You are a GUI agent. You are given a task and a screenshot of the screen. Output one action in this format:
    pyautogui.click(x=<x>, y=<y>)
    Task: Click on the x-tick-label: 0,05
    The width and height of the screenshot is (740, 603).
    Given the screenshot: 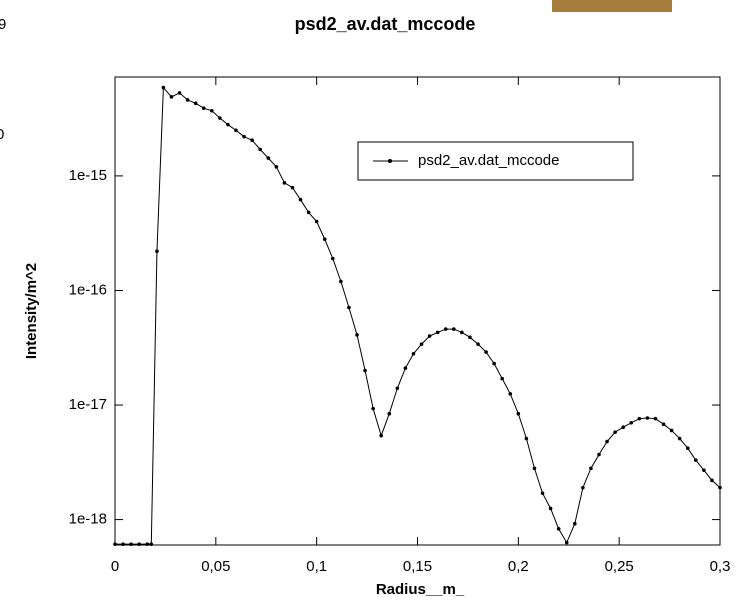 What is the action you would take?
    pyautogui.click(x=215, y=566)
    